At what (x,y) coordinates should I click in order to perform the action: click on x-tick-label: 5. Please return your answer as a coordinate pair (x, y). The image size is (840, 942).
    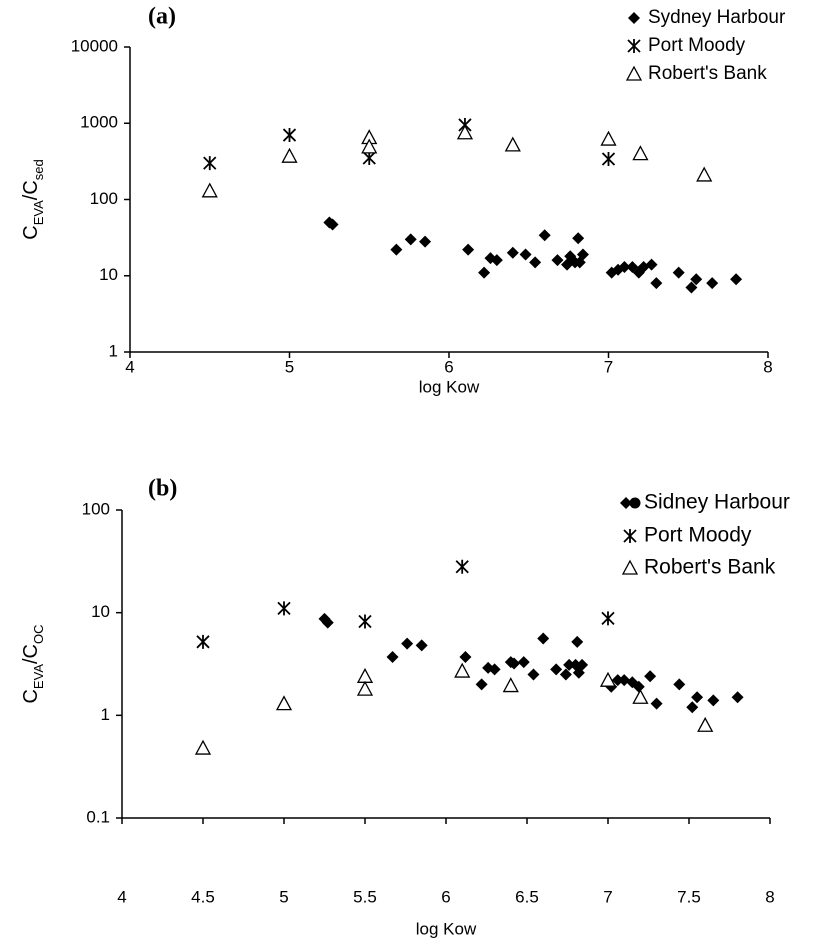
    Looking at the image, I should click on (289, 366).